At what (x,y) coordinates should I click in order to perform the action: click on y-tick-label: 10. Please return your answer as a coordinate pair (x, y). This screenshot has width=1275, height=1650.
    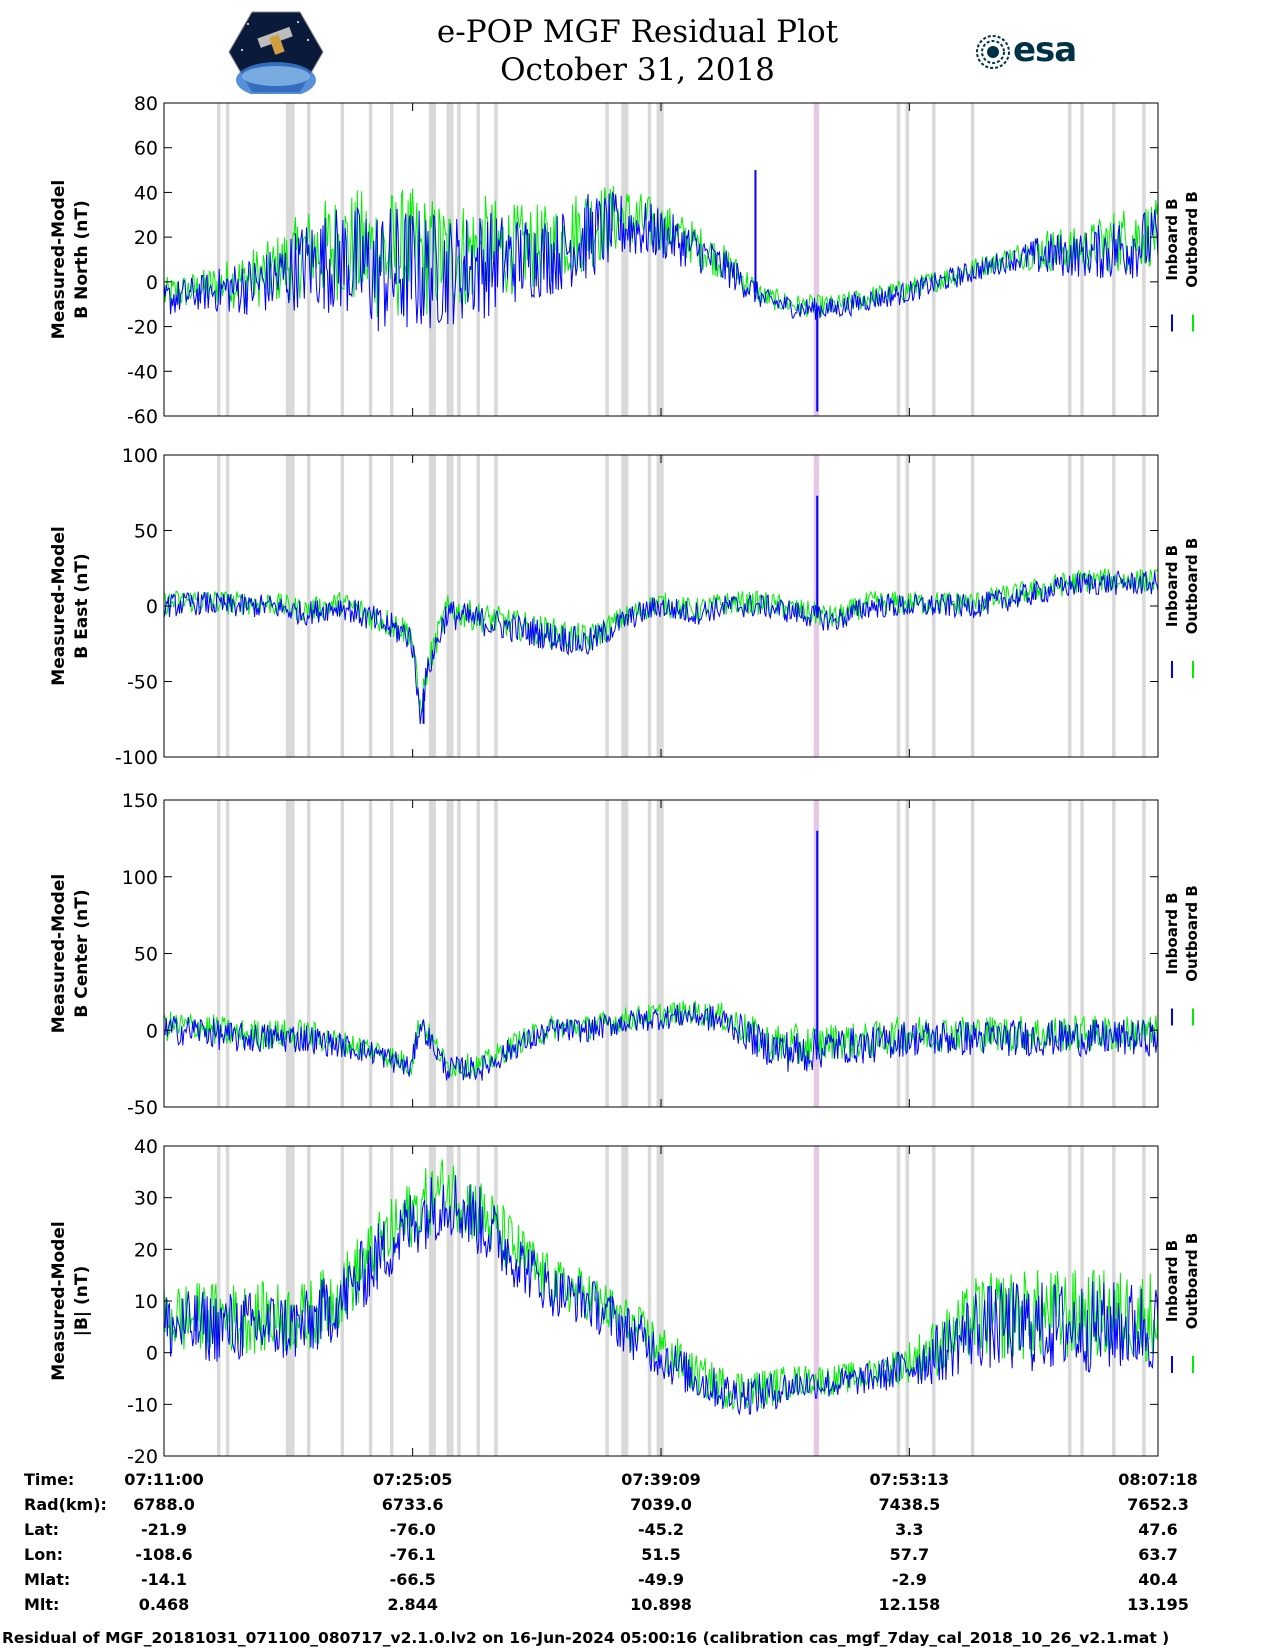
    Looking at the image, I should click on (146, 1302).